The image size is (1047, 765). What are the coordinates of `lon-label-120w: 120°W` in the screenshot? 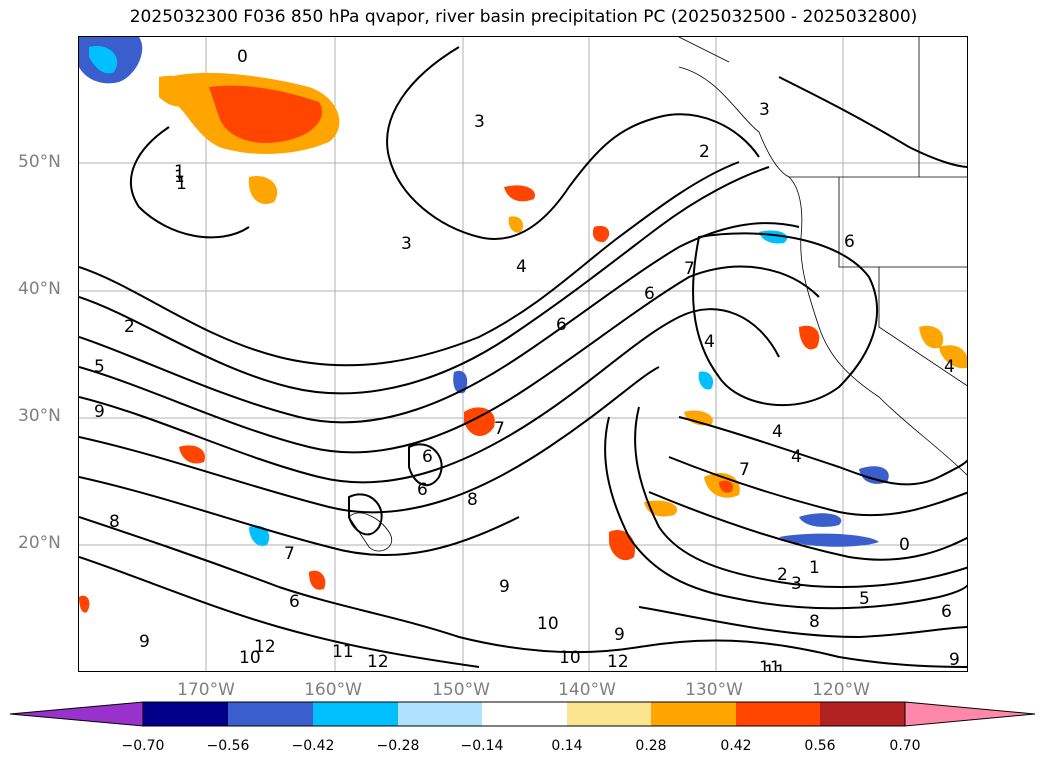 It's located at (841, 690).